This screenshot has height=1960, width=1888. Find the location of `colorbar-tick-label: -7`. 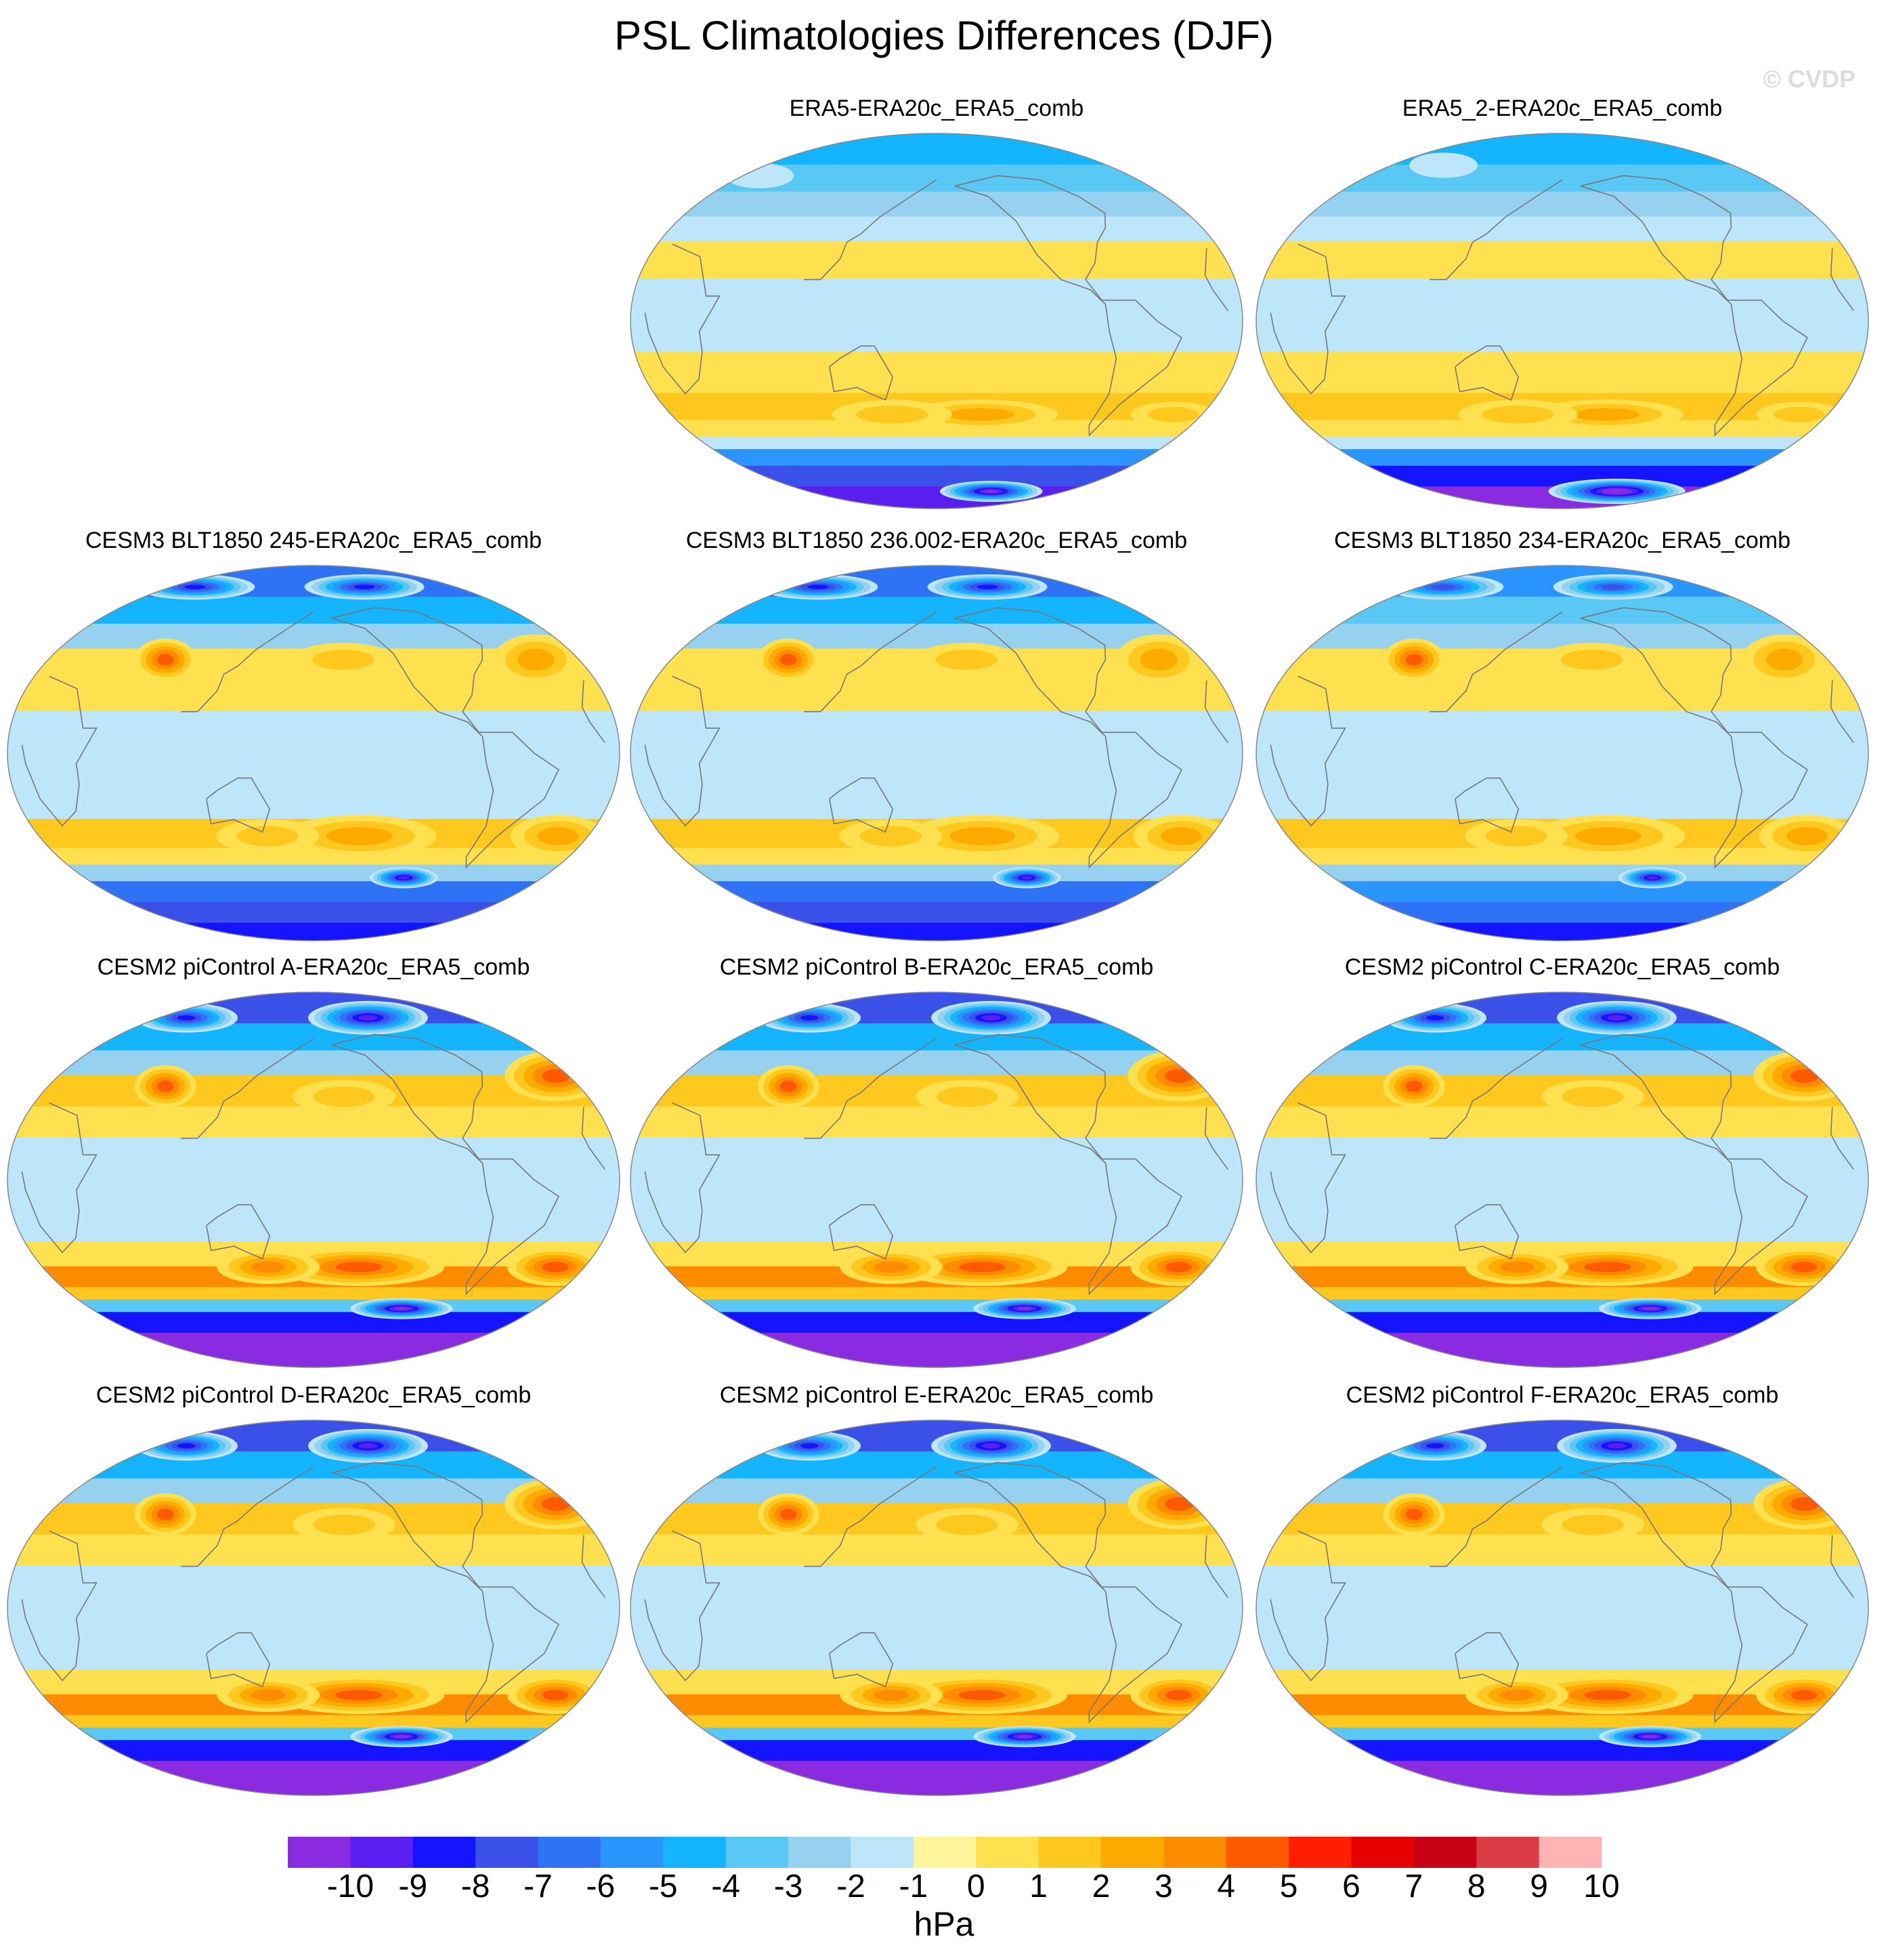

colorbar-tick-label: -7 is located at coordinates (538, 1886).